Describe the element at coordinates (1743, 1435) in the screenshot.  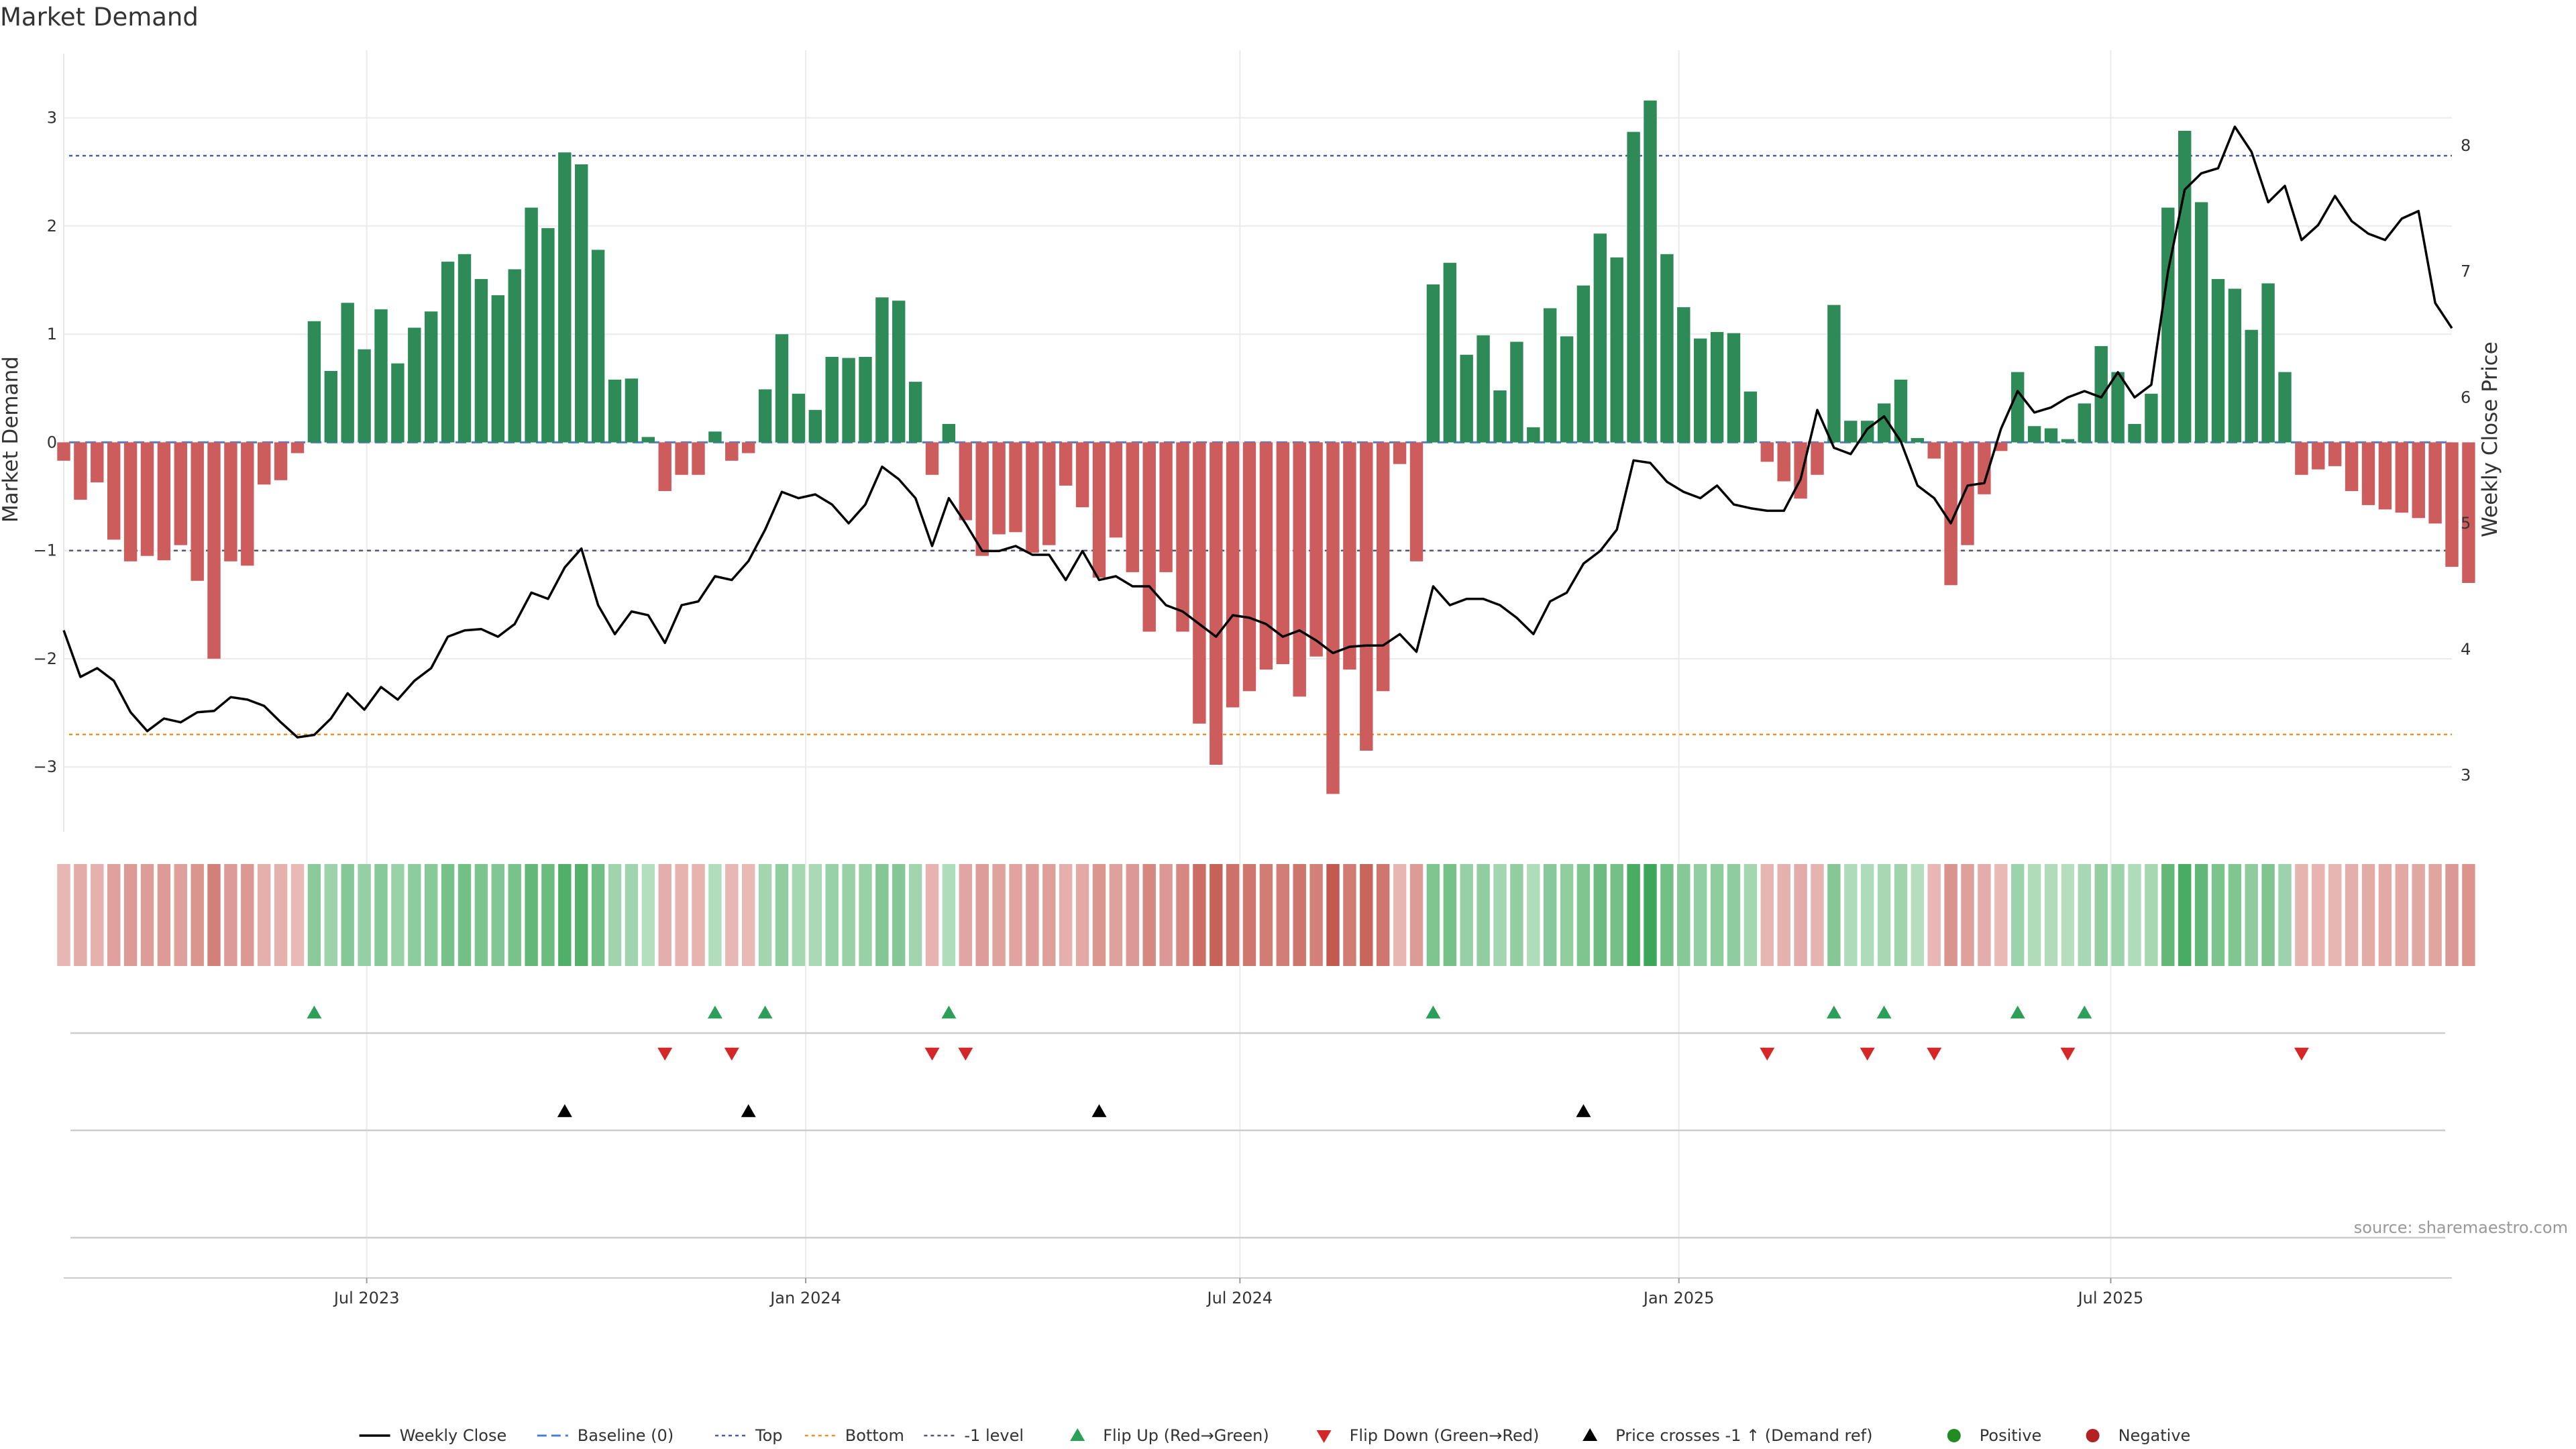
I see `legend-label: Price crosses -1 ↑ (Demand ref)` at that location.